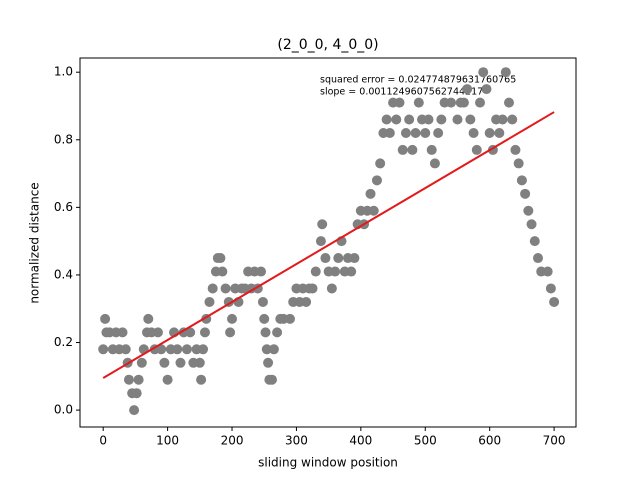 The image size is (640, 484). I want to click on x-tick-label: 700, so click(554, 441).